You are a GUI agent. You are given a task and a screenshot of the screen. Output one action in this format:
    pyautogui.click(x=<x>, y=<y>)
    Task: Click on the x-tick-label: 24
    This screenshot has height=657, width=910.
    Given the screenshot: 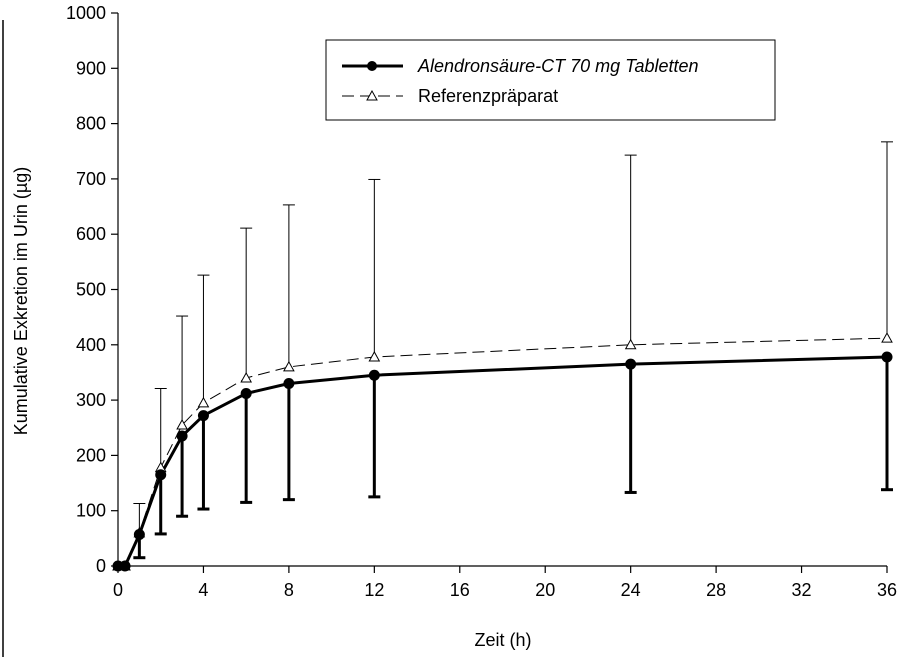 What is the action you would take?
    pyautogui.click(x=631, y=590)
    